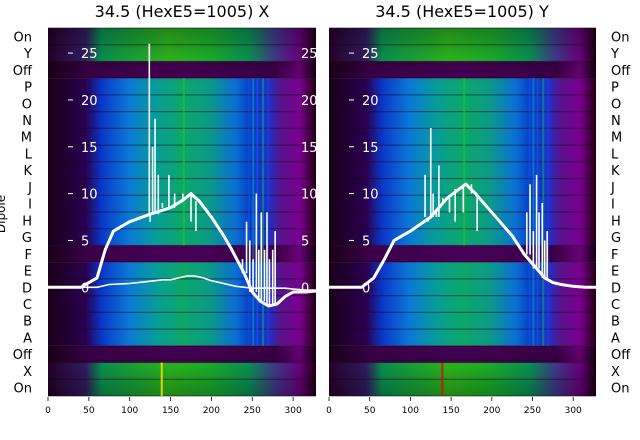 The height and width of the screenshot is (440, 640). What do you see at coordinates (4, 214) in the screenshot?
I see `y-axis-label: Dipole` at bounding box center [4, 214].